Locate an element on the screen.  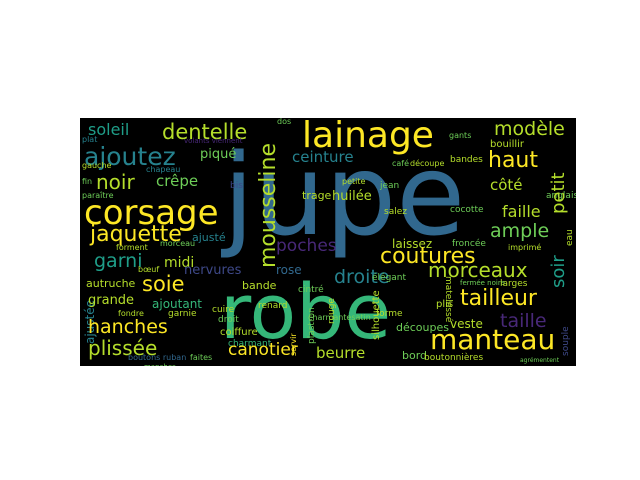
word-charmant: charmant is located at coordinates (250, 344).